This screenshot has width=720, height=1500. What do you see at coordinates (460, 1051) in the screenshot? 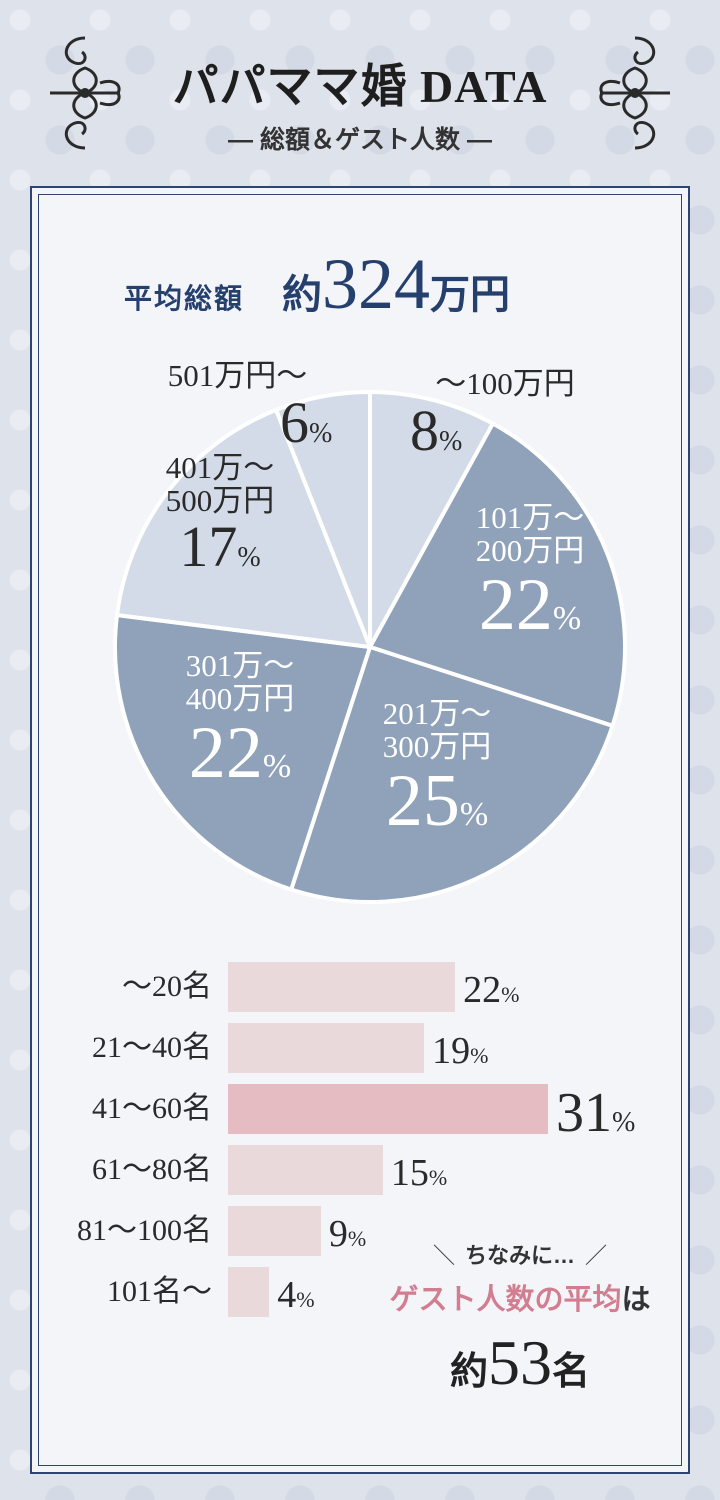
I see `bar-value-label: 19%` at bounding box center [460, 1051].